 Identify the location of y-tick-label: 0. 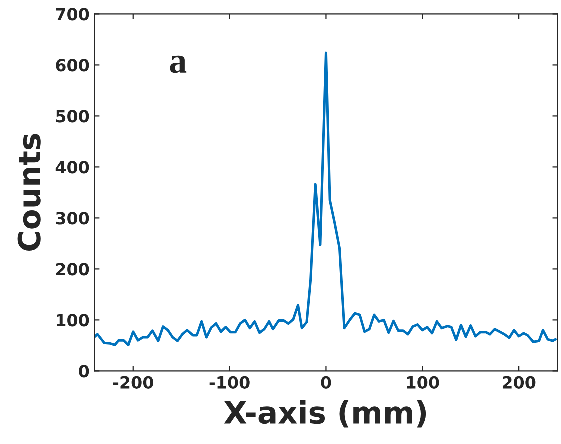
(84, 371).